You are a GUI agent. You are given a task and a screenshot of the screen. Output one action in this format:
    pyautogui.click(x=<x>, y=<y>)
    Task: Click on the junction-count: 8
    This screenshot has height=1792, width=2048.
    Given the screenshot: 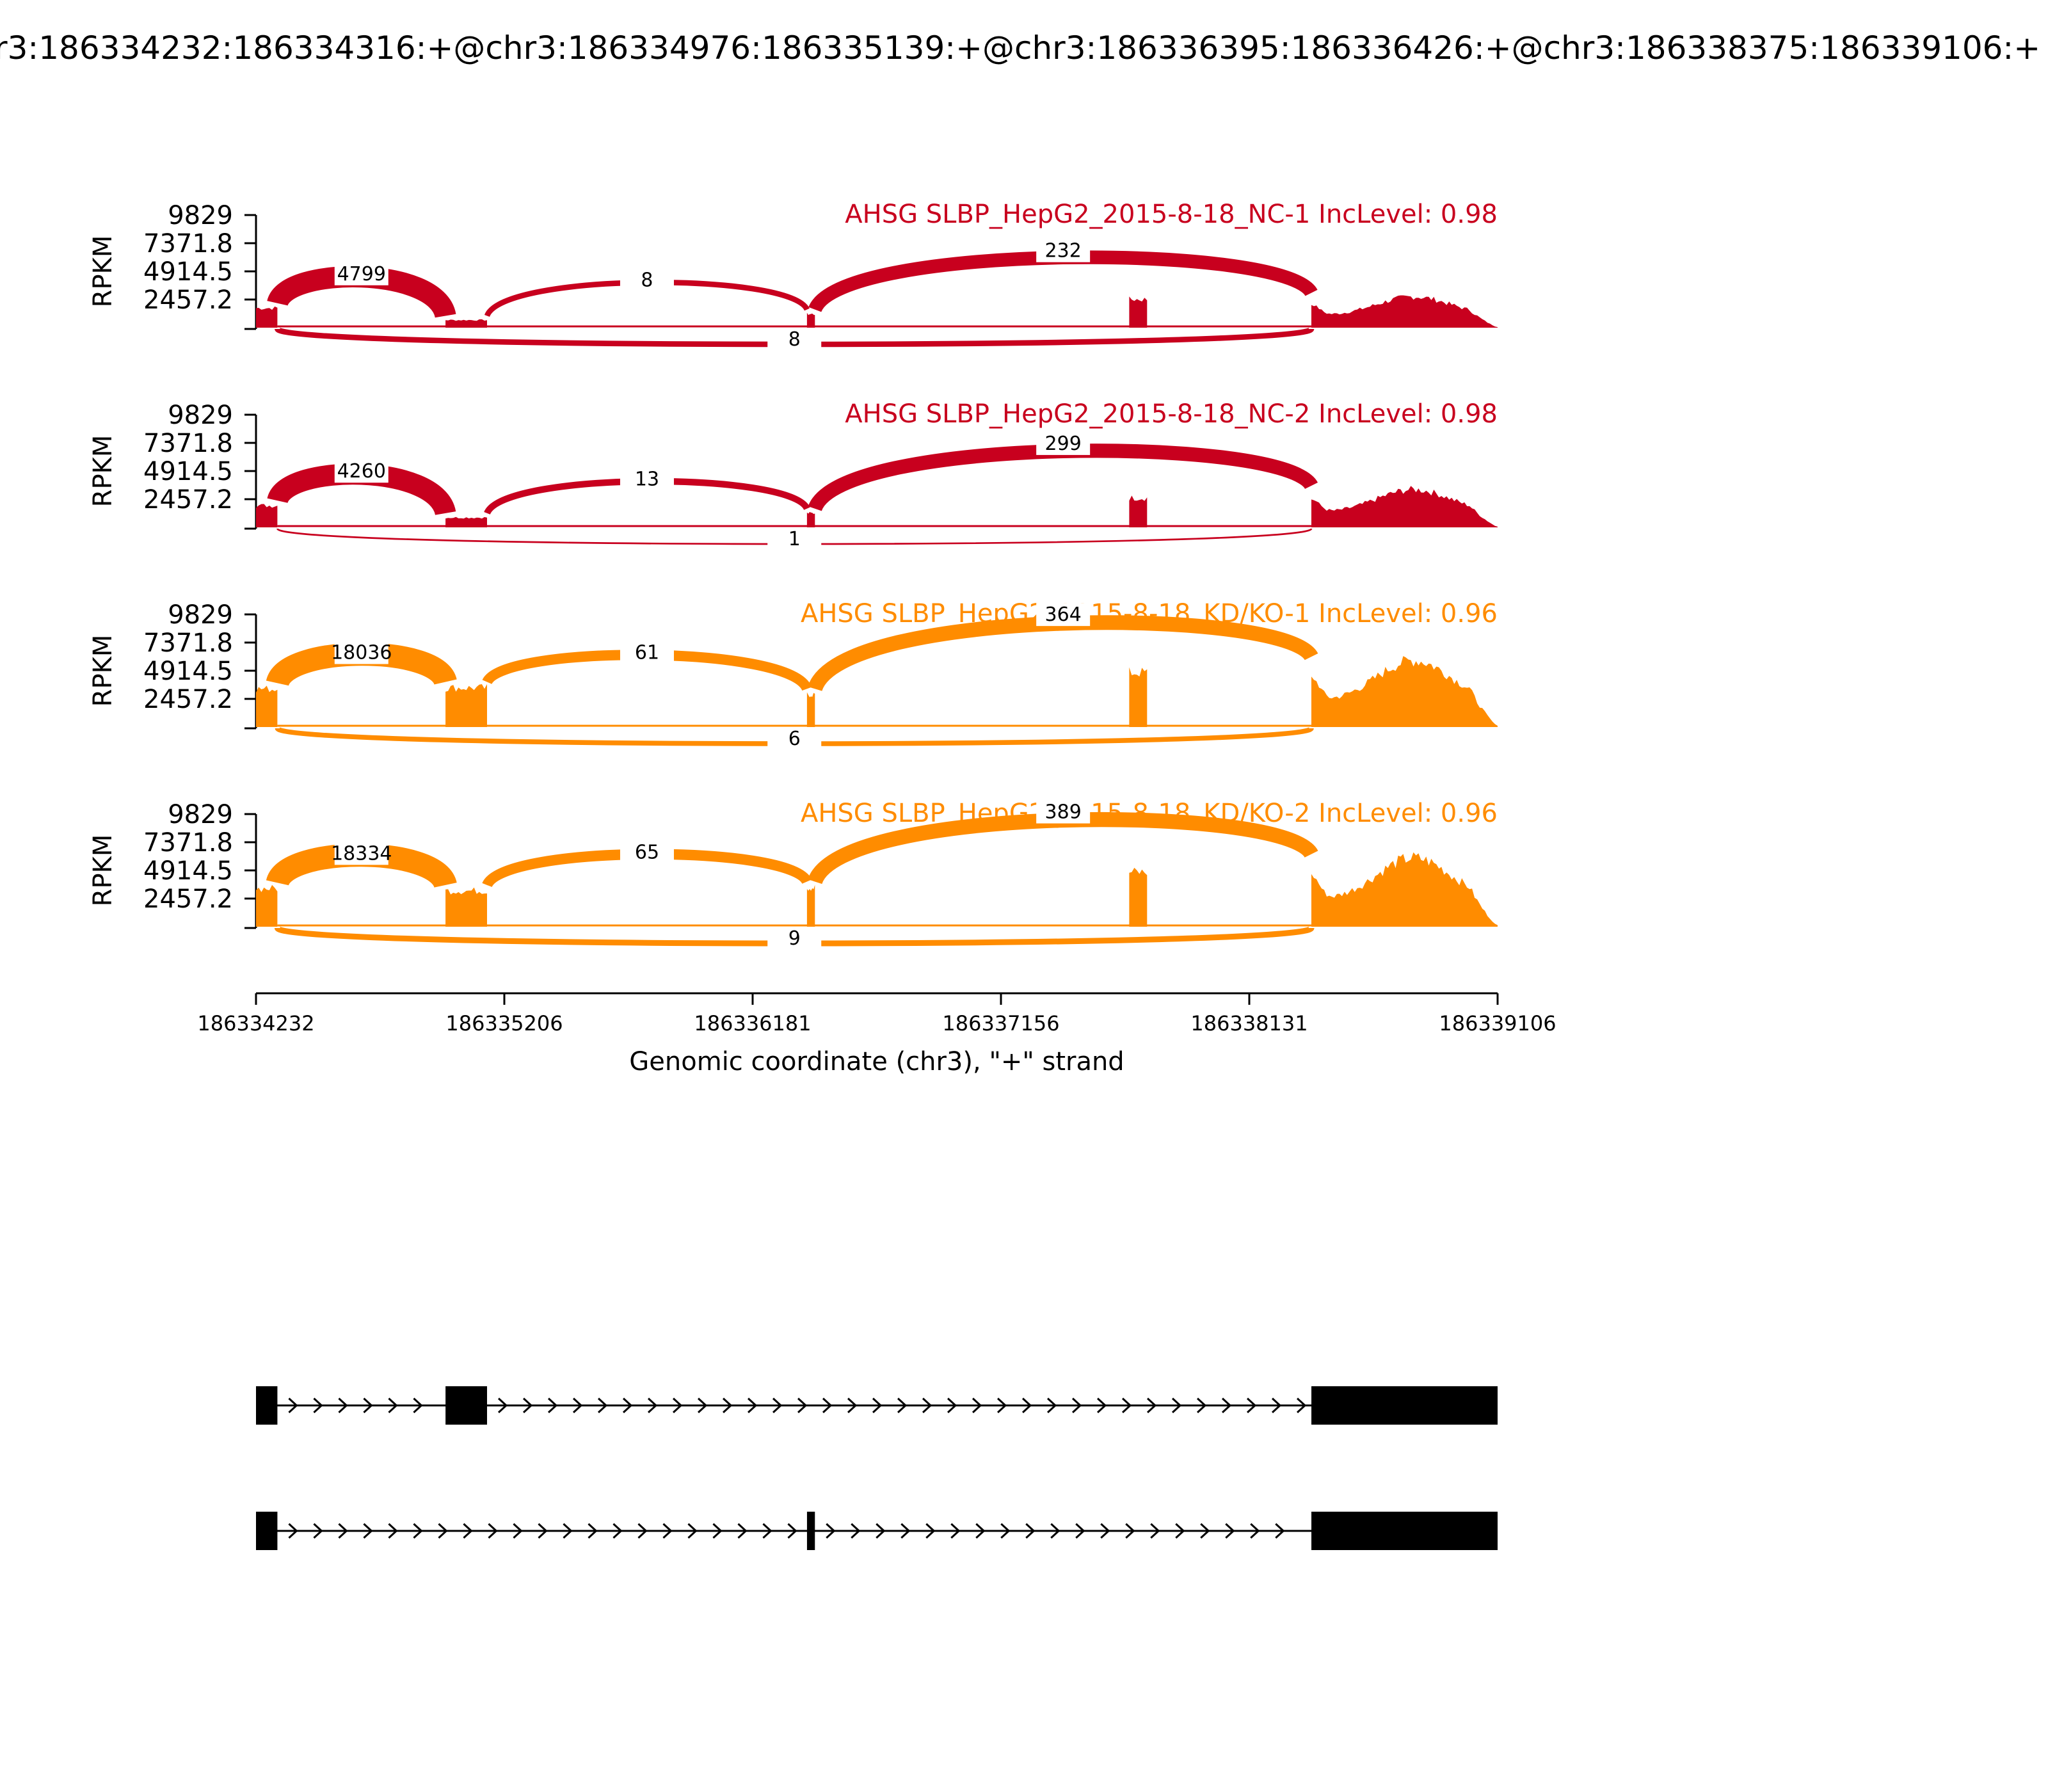 What is the action you would take?
    pyautogui.click(x=794, y=339)
    